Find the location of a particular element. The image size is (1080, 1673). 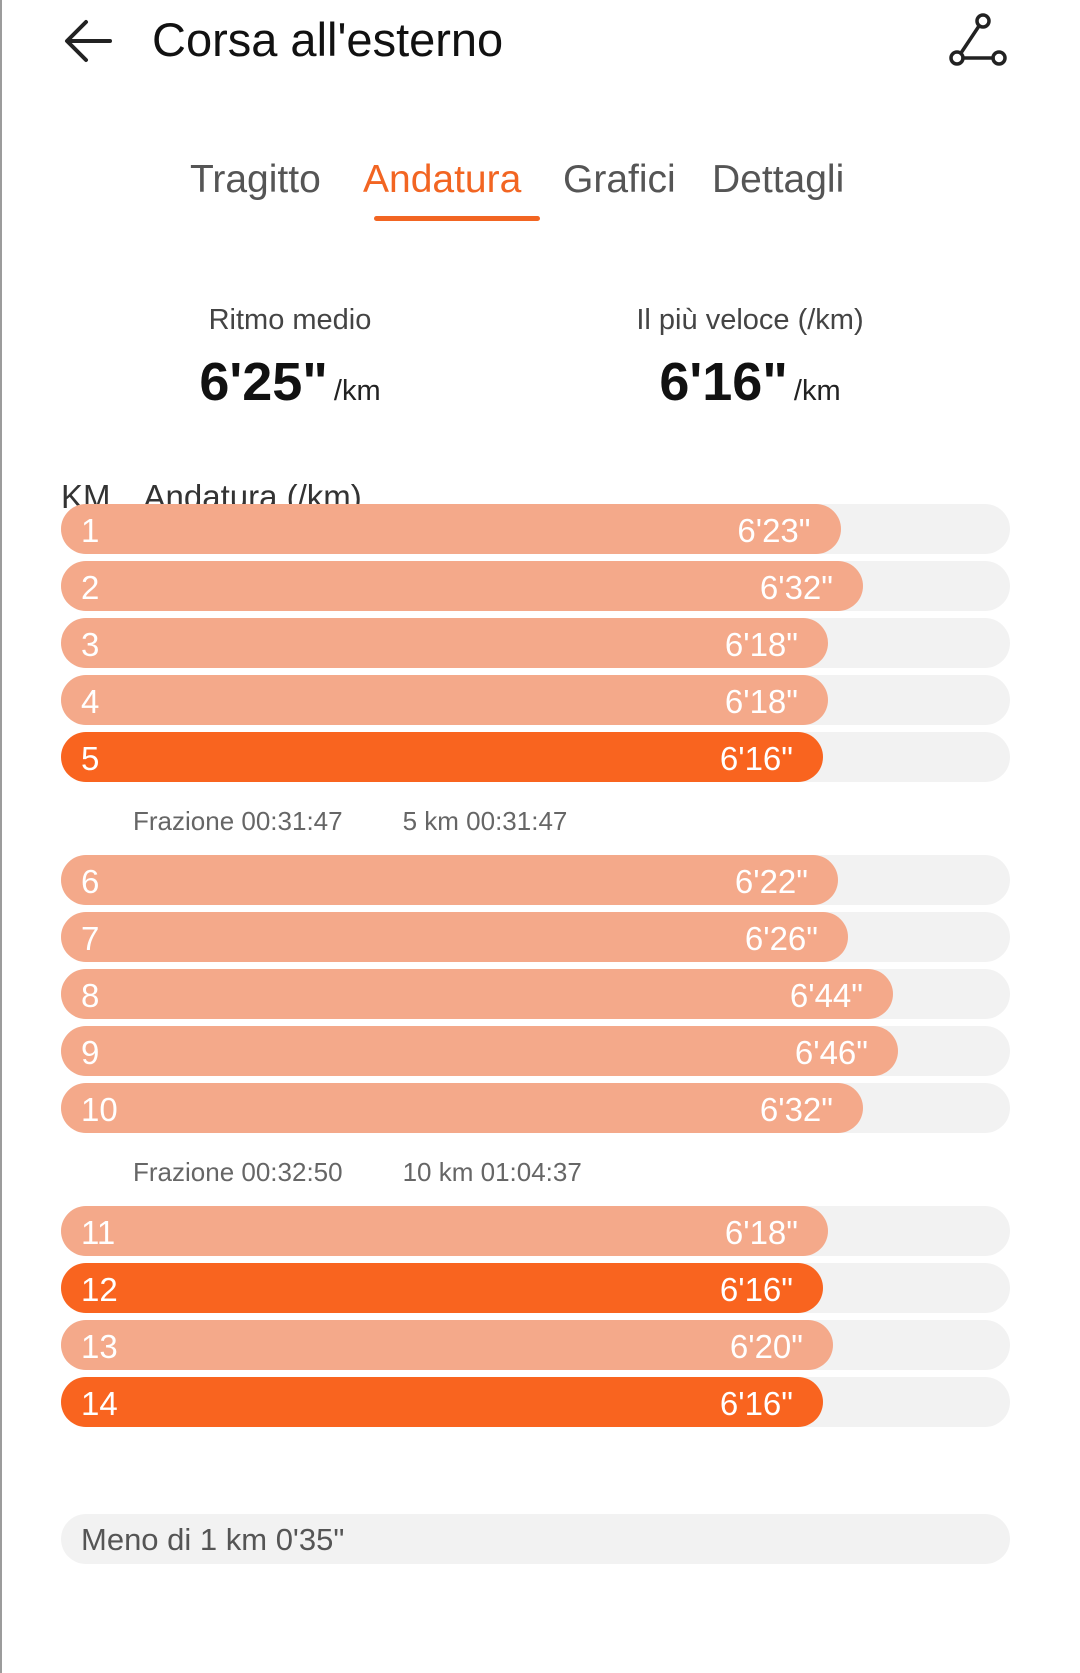

tab-andatura: Andatura is located at coordinates (442, 179).